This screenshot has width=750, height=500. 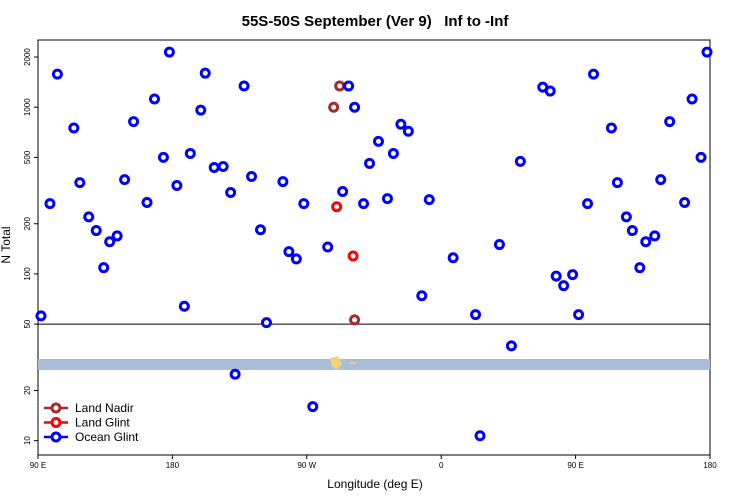 What do you see at coordinates (306, 465) in the screenshot?
I see `x-tick-label: 90 W` at bounding box center [306, 465].